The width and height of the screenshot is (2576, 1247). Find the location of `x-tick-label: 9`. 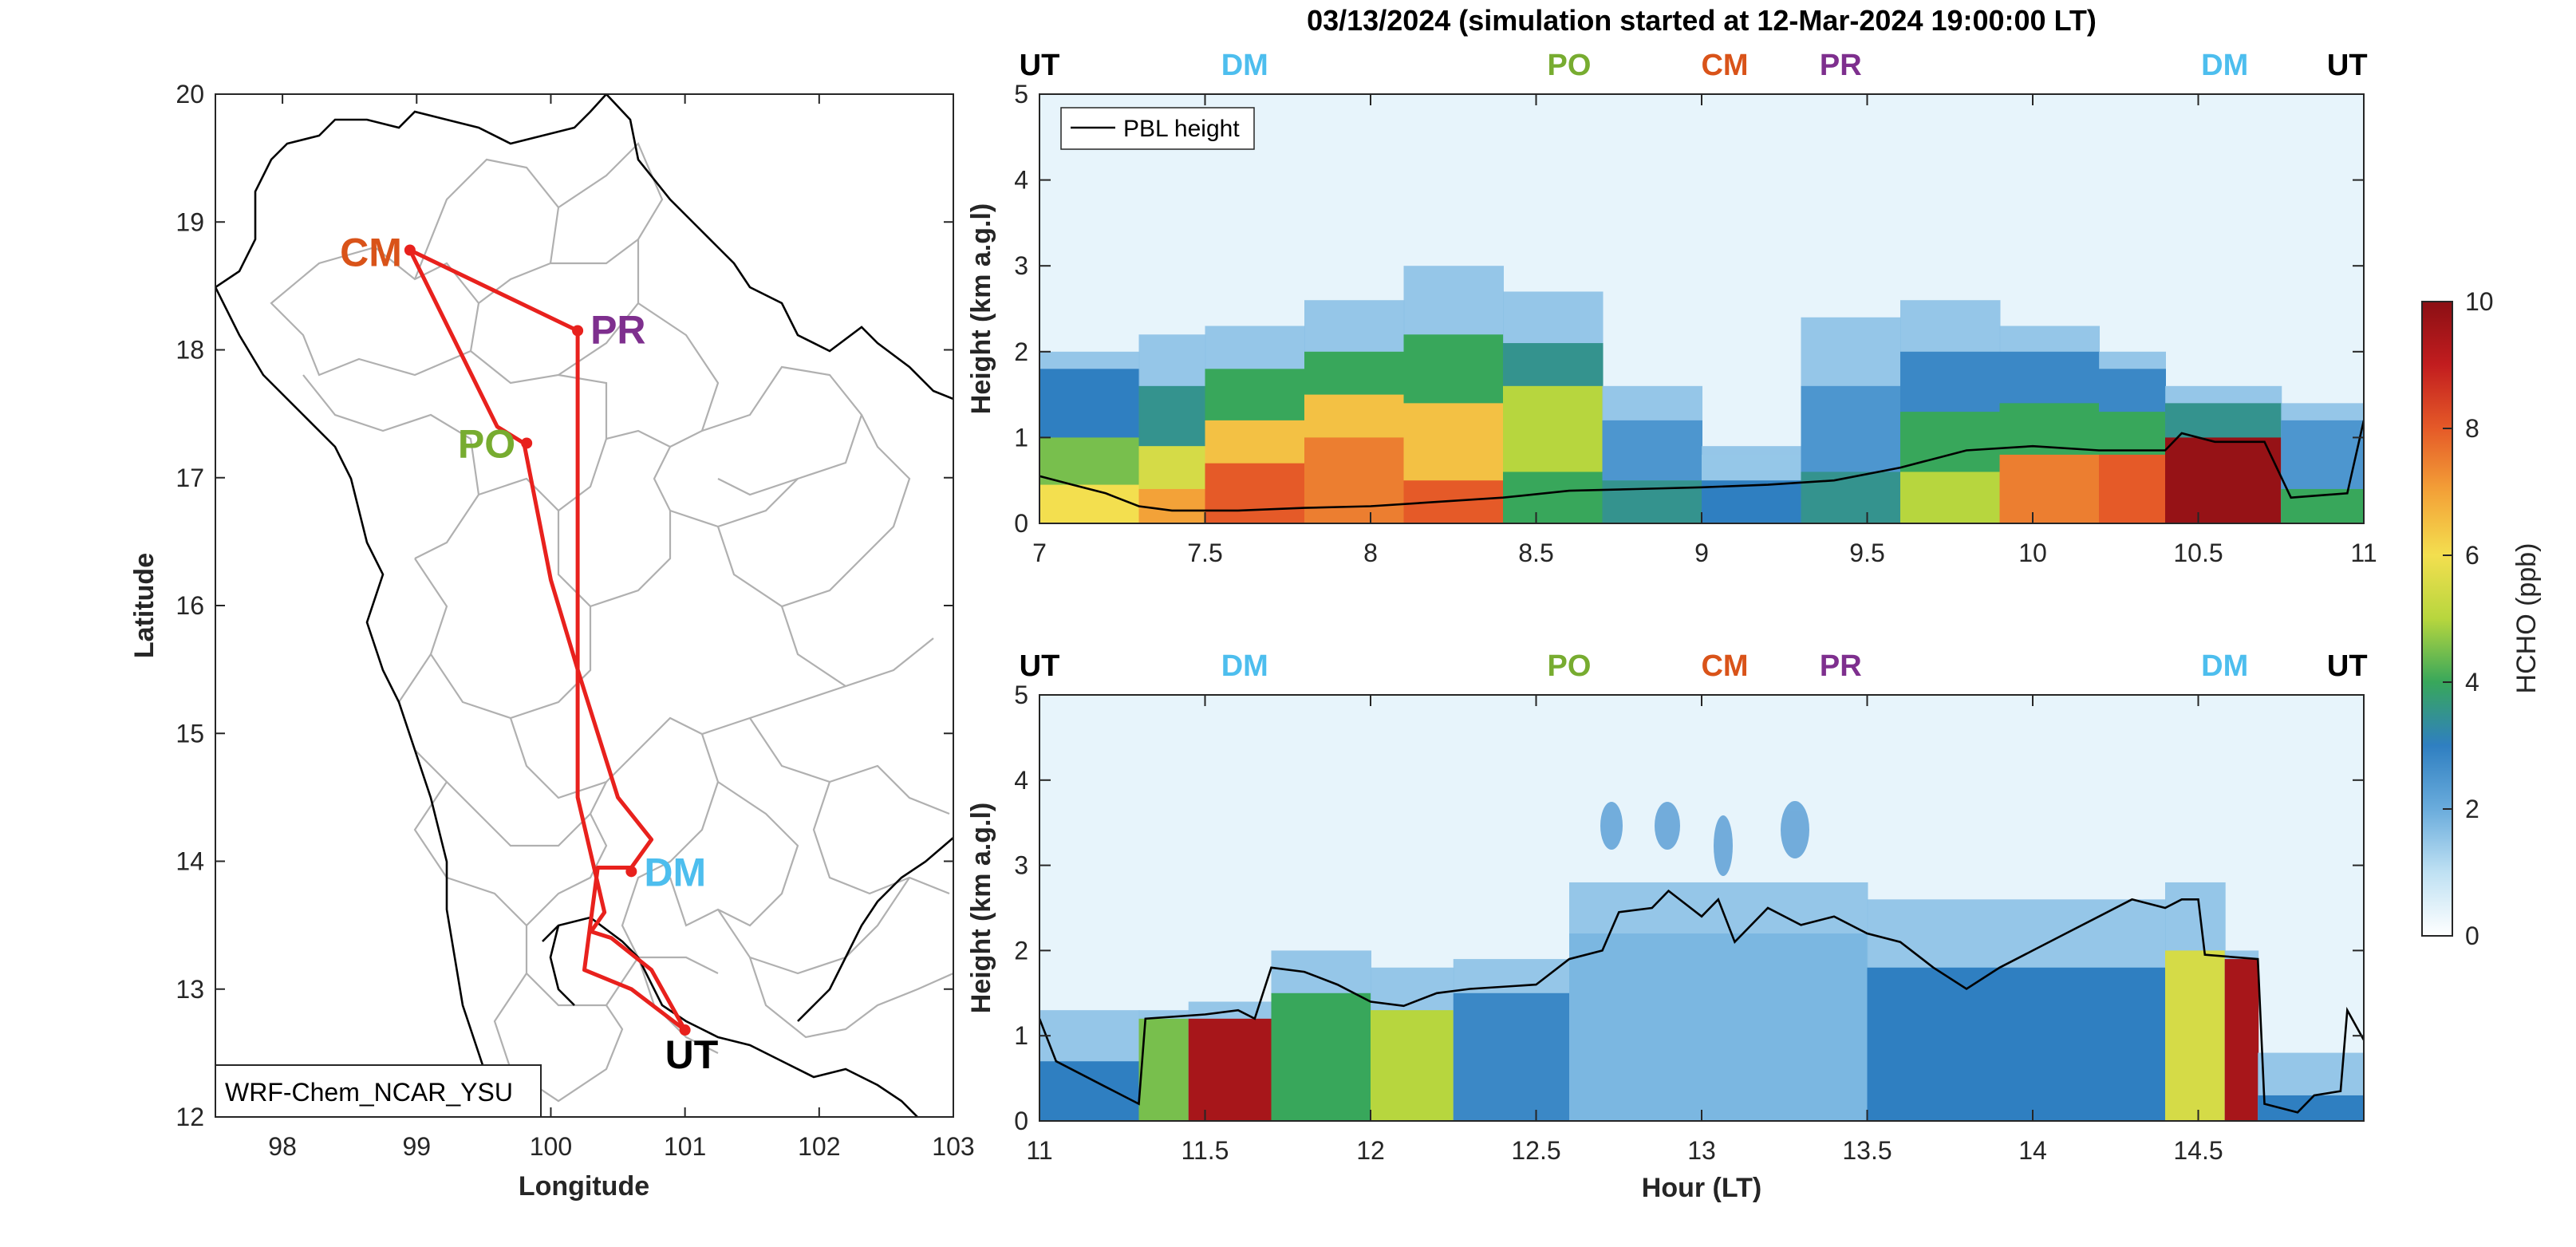

x-tick-label: 9 is located at coordinates (1701, 553).